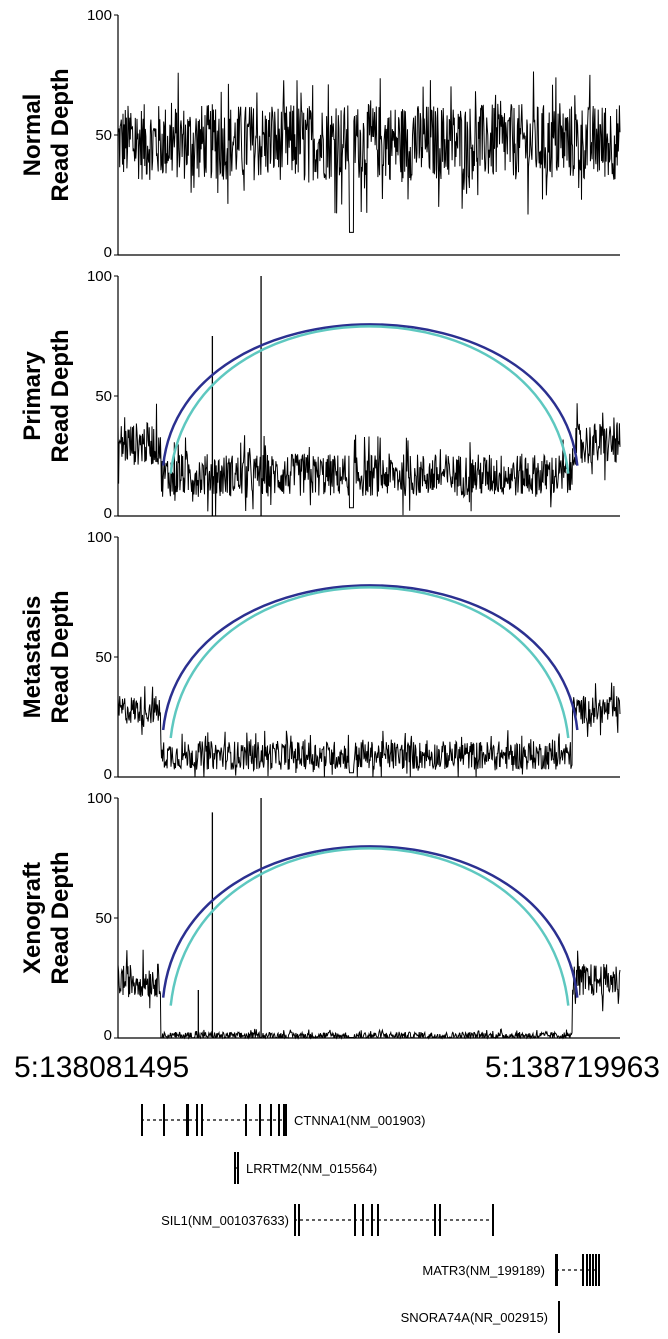 The image size is (668, 1339). Describe the element at coordinates (474, 1317) in the screenshot. I see `gene-label: SNORA74A(NR_002915)` at that location.